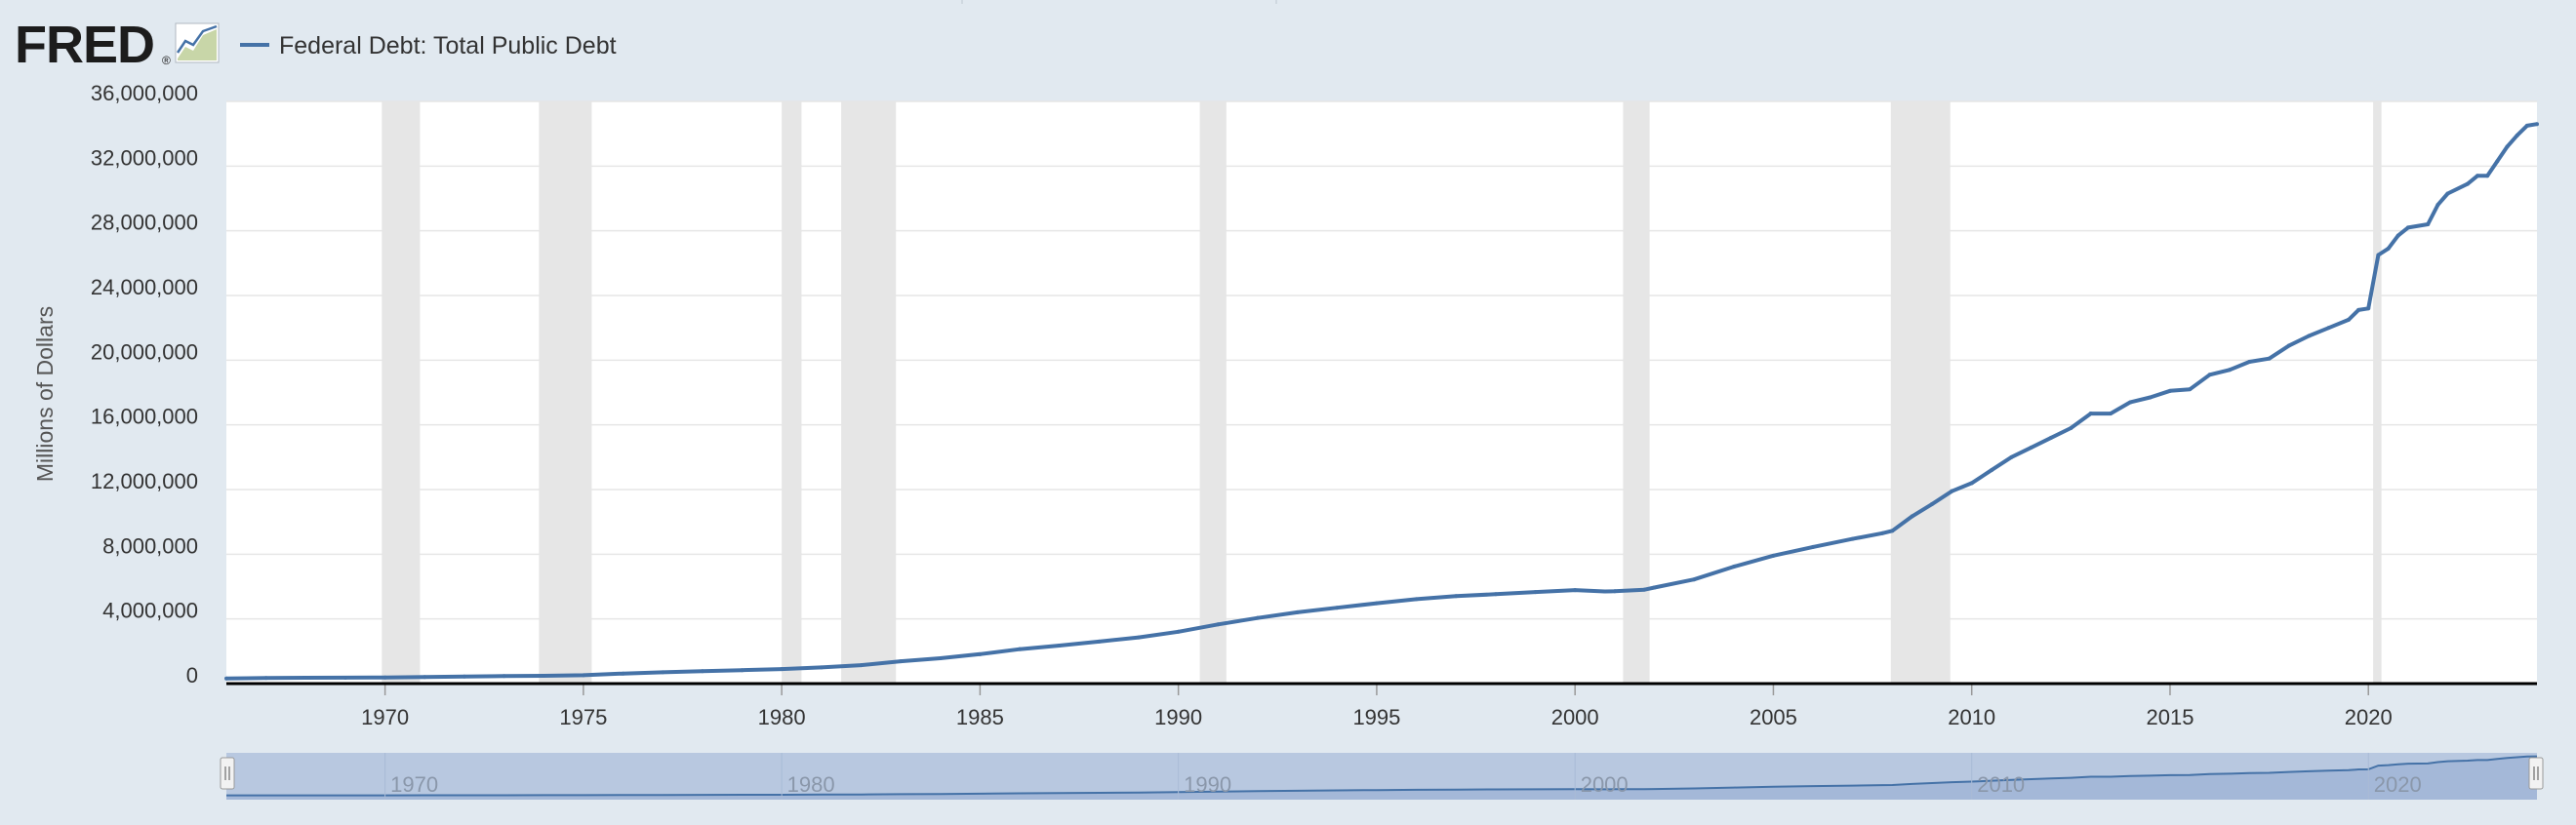  What do you see at coordinates (811, 784) in the screenshot?
I see `navigator-tick-label: 1980` at bounding box center [811, 784].